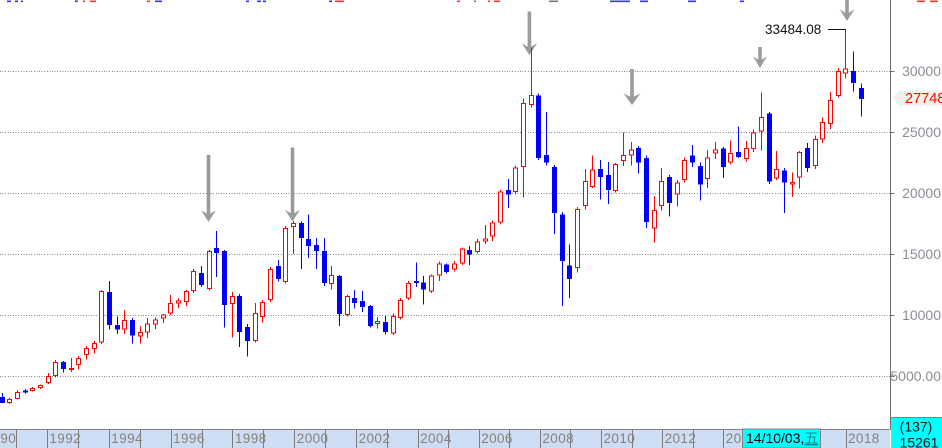 This screenshot has width=942, height=448. What do you see at coordinates (921, 71) in the screenshot?
I see `svg-text: 30000` at bounding box center [921, 71].